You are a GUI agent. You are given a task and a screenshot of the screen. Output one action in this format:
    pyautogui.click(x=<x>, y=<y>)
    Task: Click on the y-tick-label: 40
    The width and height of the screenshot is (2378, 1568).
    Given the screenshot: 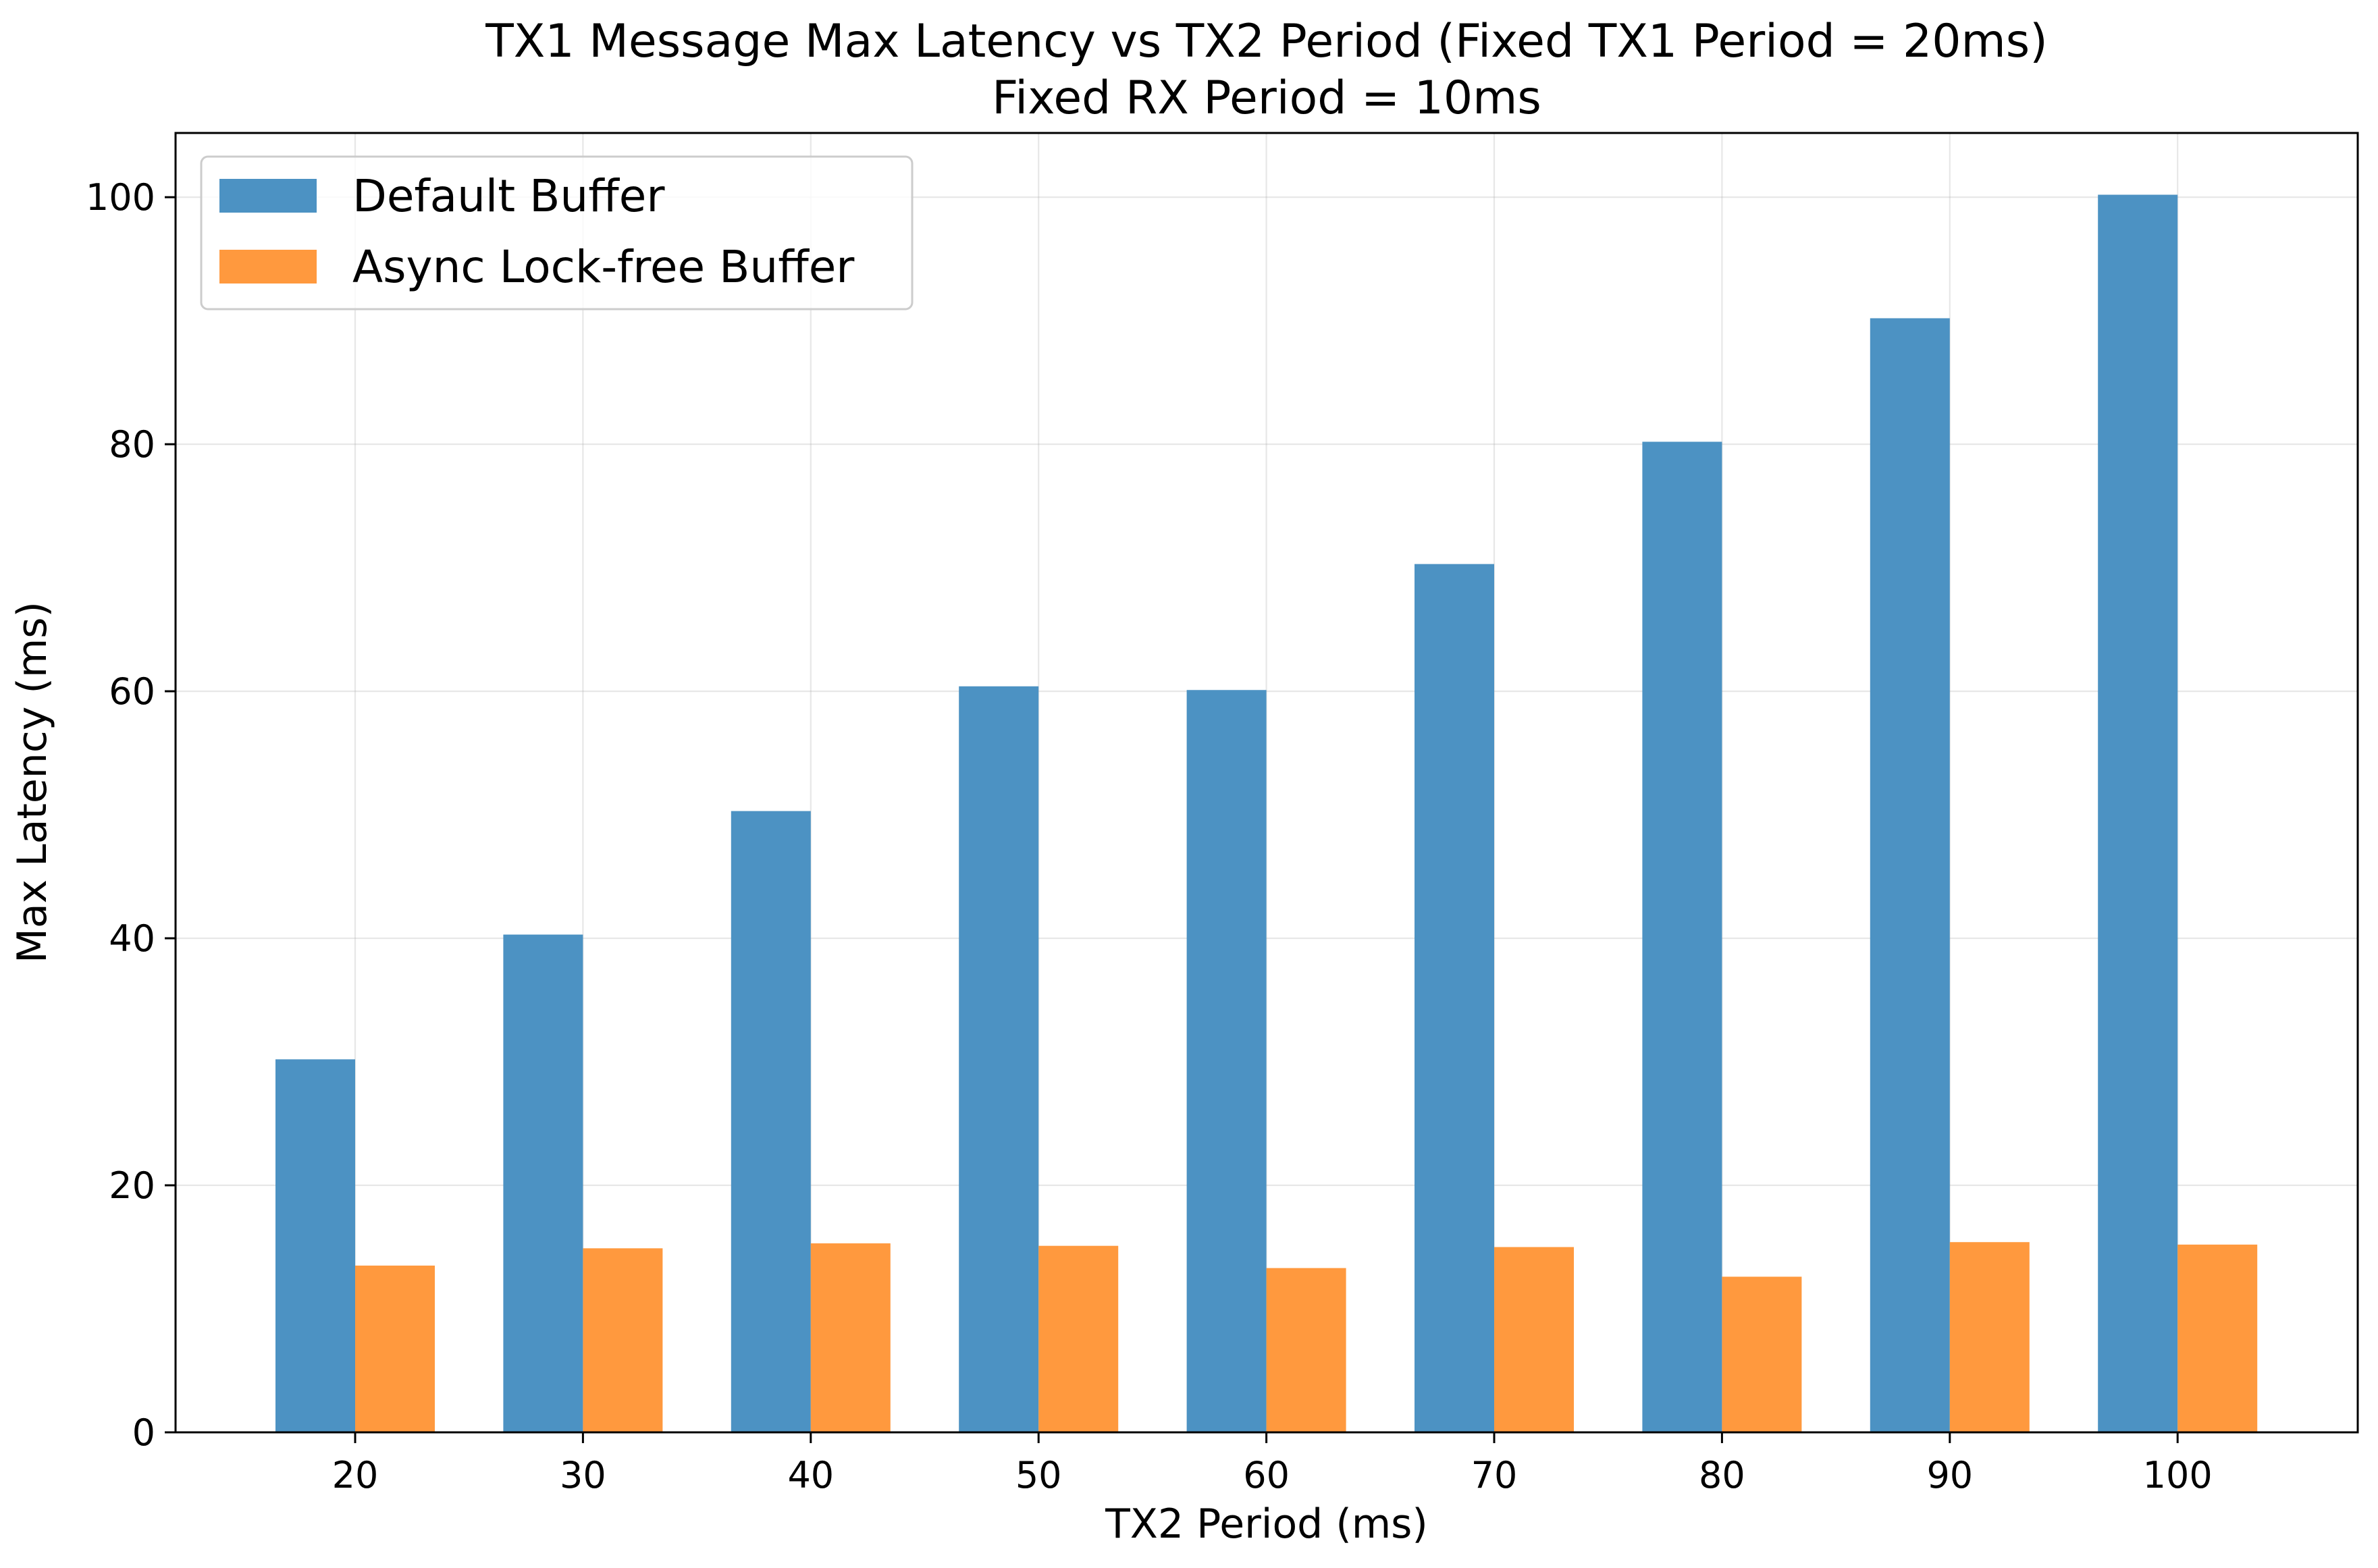 What is the action you would take?
    pyautogui.click(x=132, y=938)
    